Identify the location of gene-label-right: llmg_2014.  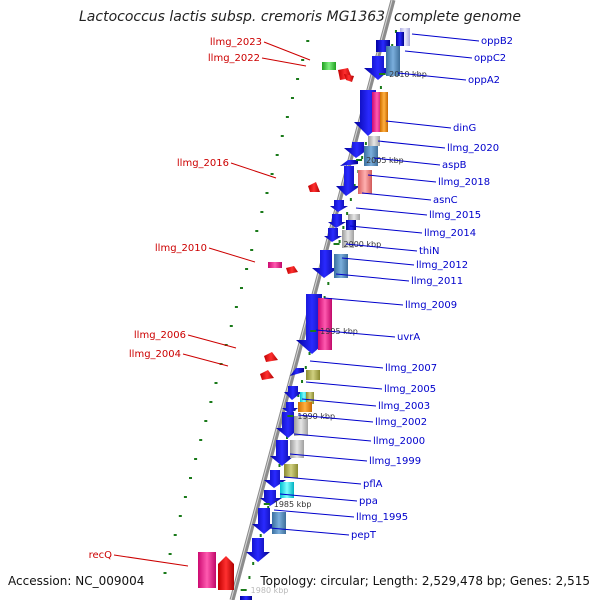
(450, 233).